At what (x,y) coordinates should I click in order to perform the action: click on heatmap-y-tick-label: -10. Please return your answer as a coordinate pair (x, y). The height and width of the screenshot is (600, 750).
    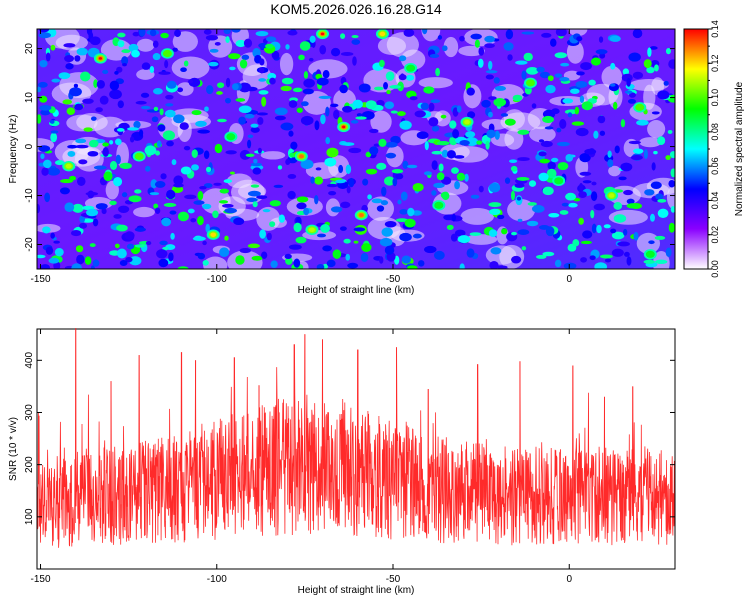
    Looking at the image, I should click on (29, 195).